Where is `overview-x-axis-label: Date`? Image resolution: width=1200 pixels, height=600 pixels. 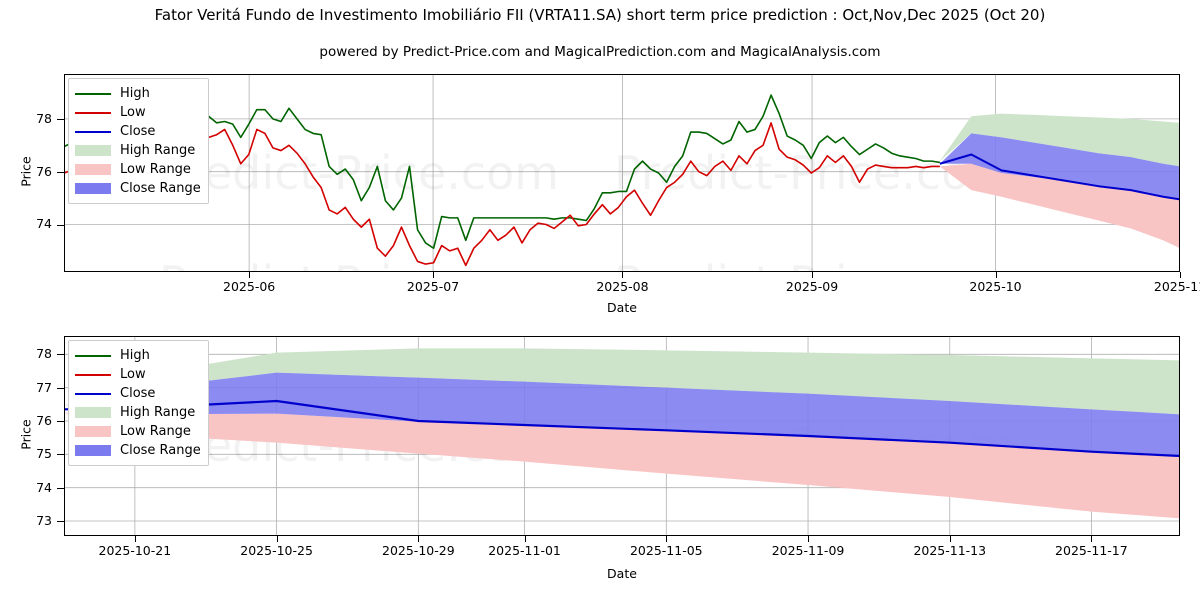
overview-x-axis-label: Date is located at coordinates (622, 307).